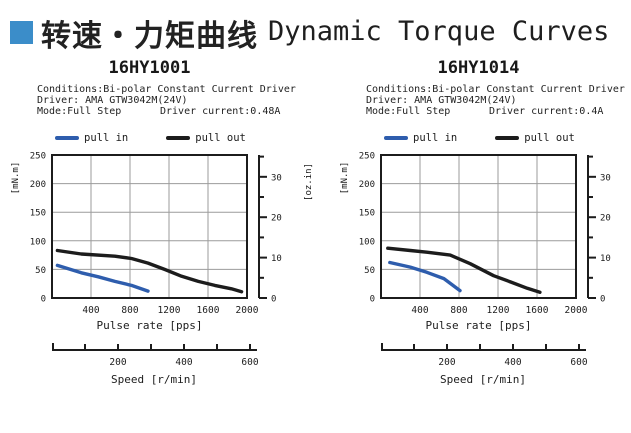  What do you see at coordinates (21, 32) in the screenshot?
I see `header-accent-icon` at bounding box center [21, 32].